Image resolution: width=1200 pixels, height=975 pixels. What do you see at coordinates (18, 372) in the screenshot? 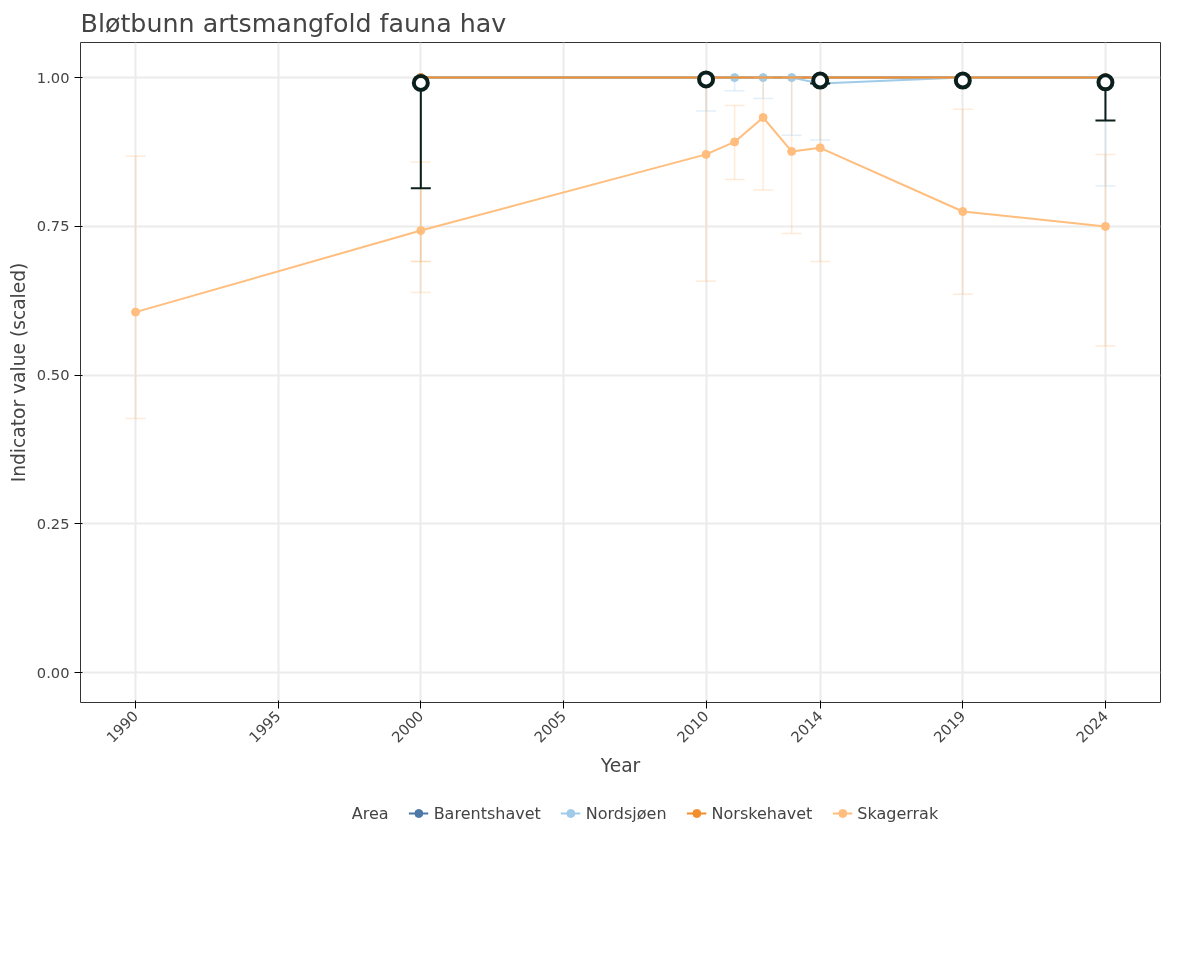
I see `y-axis-title: Indicator value (scaled)` at bounding box center [18, 372].